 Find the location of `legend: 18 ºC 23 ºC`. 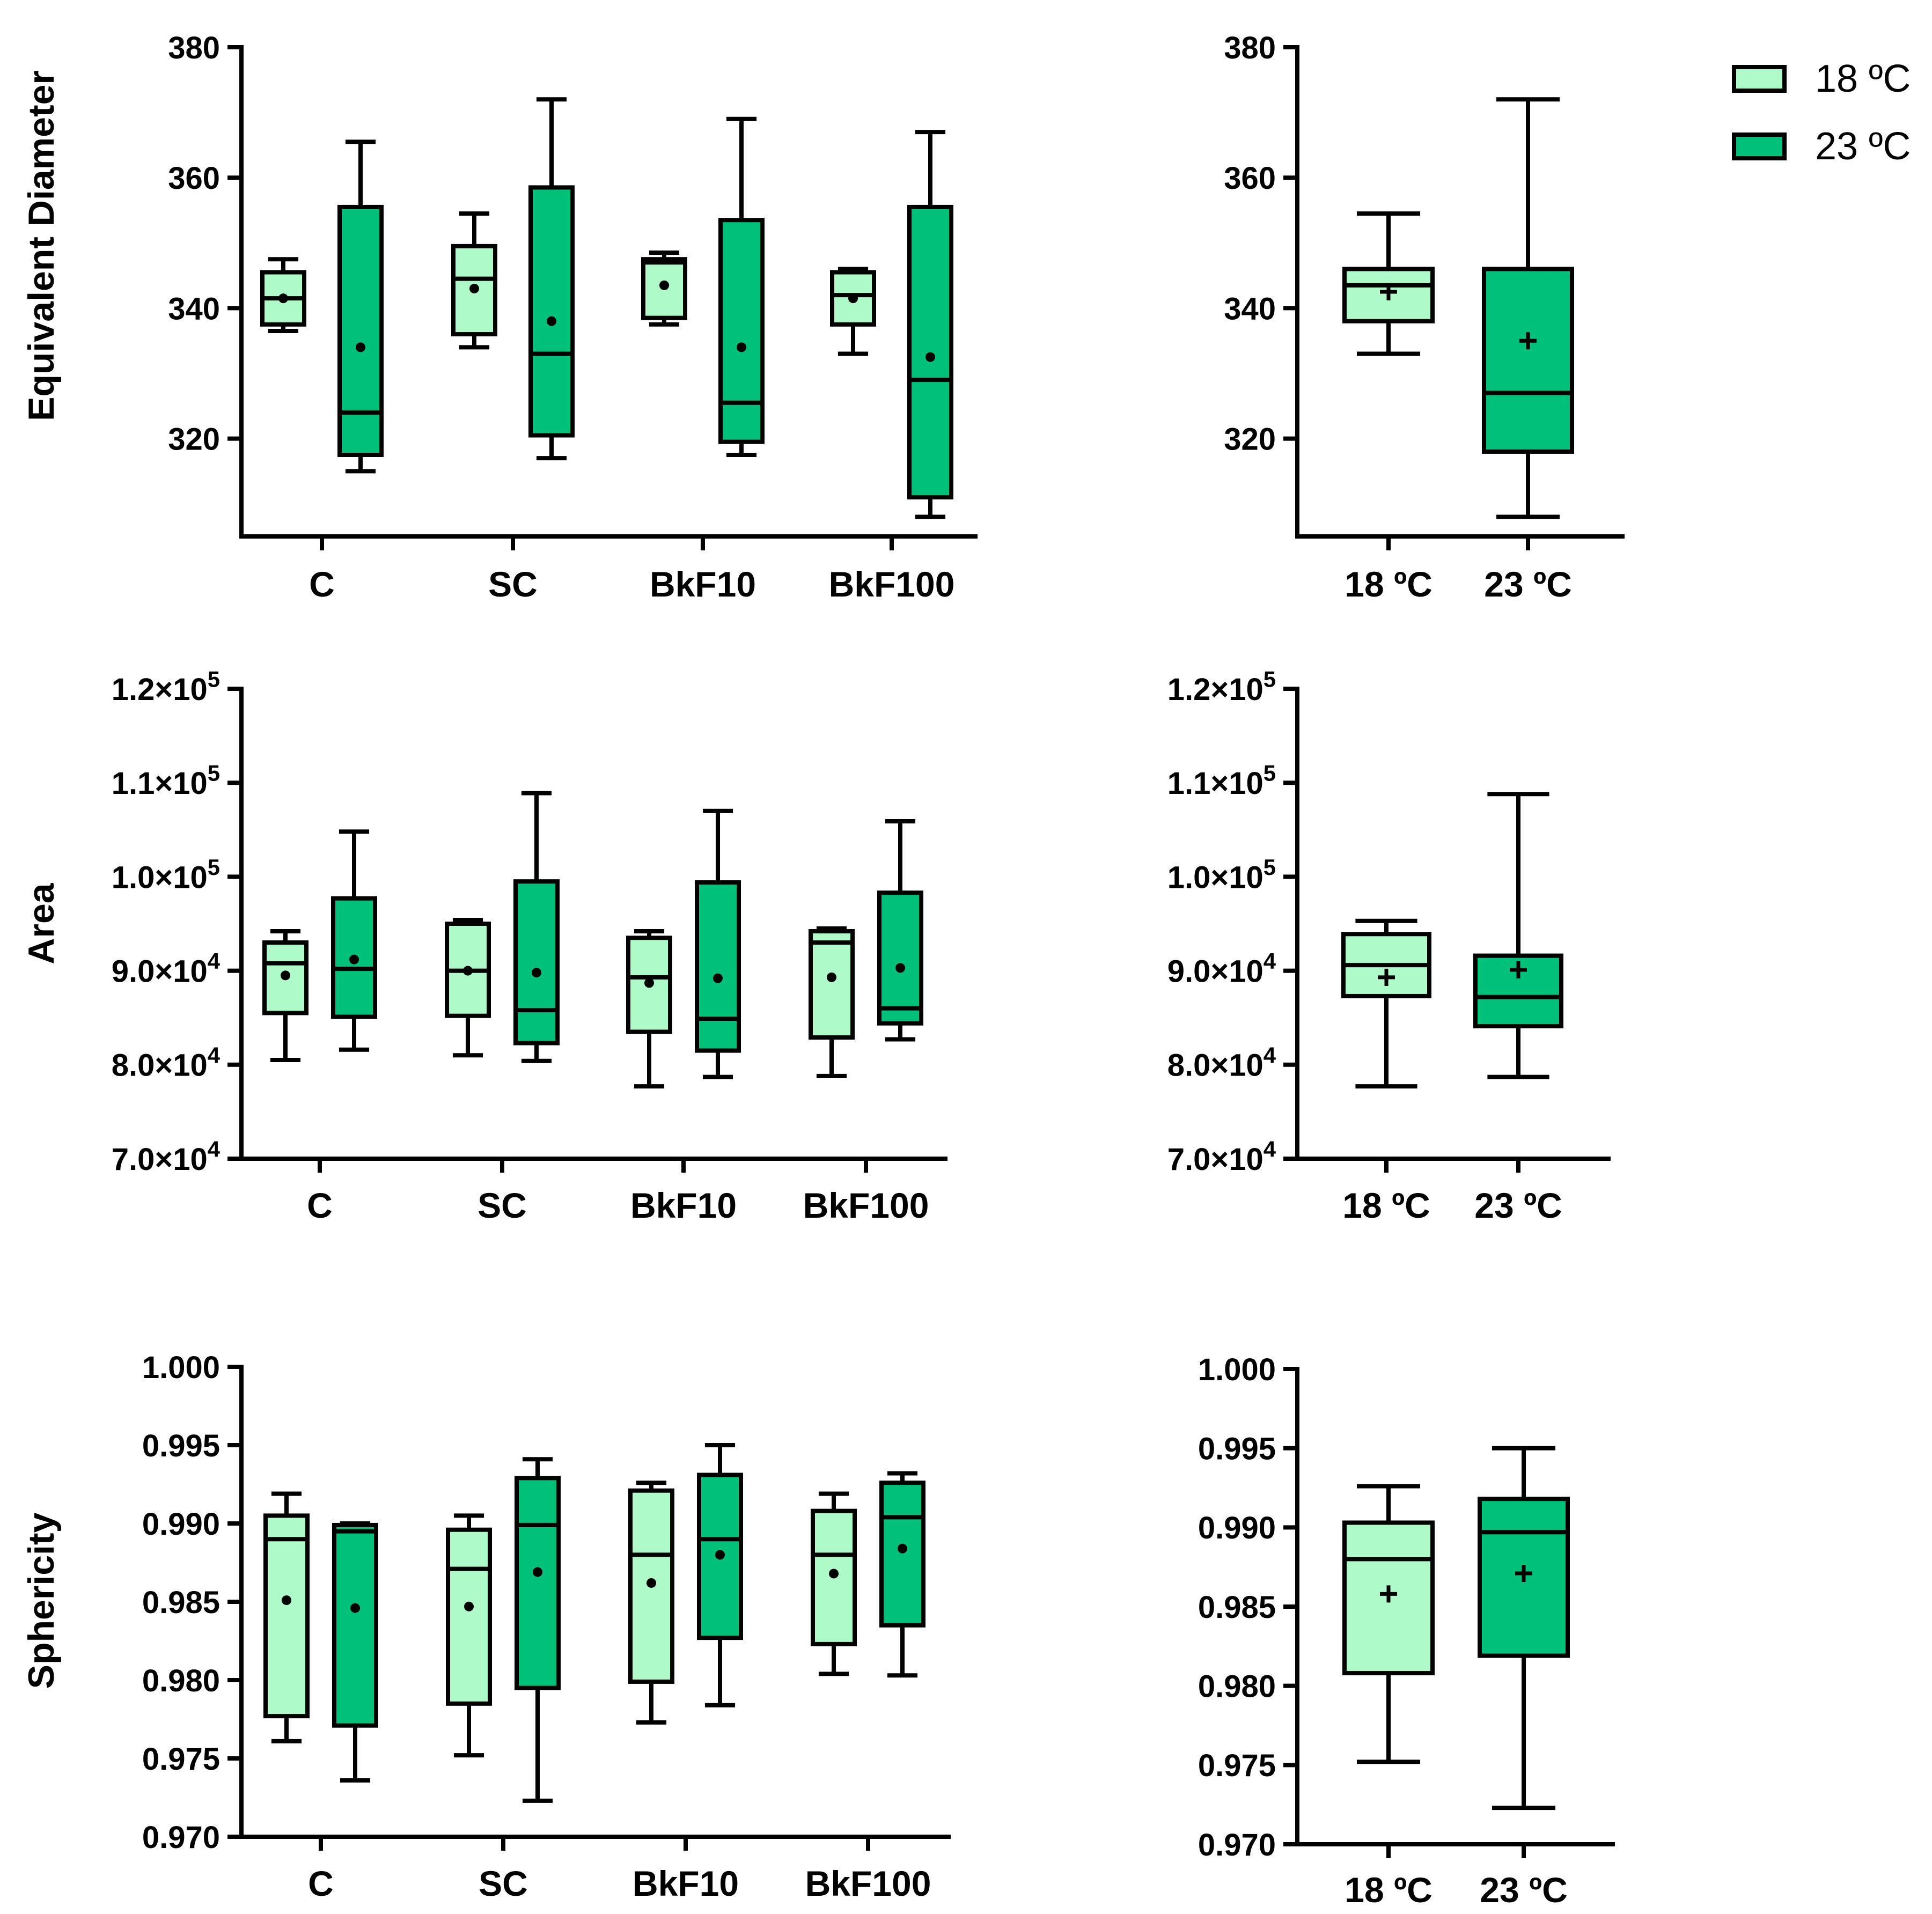

legend: 18 ºC 23 ºC is located at coordinates (1821, 112).